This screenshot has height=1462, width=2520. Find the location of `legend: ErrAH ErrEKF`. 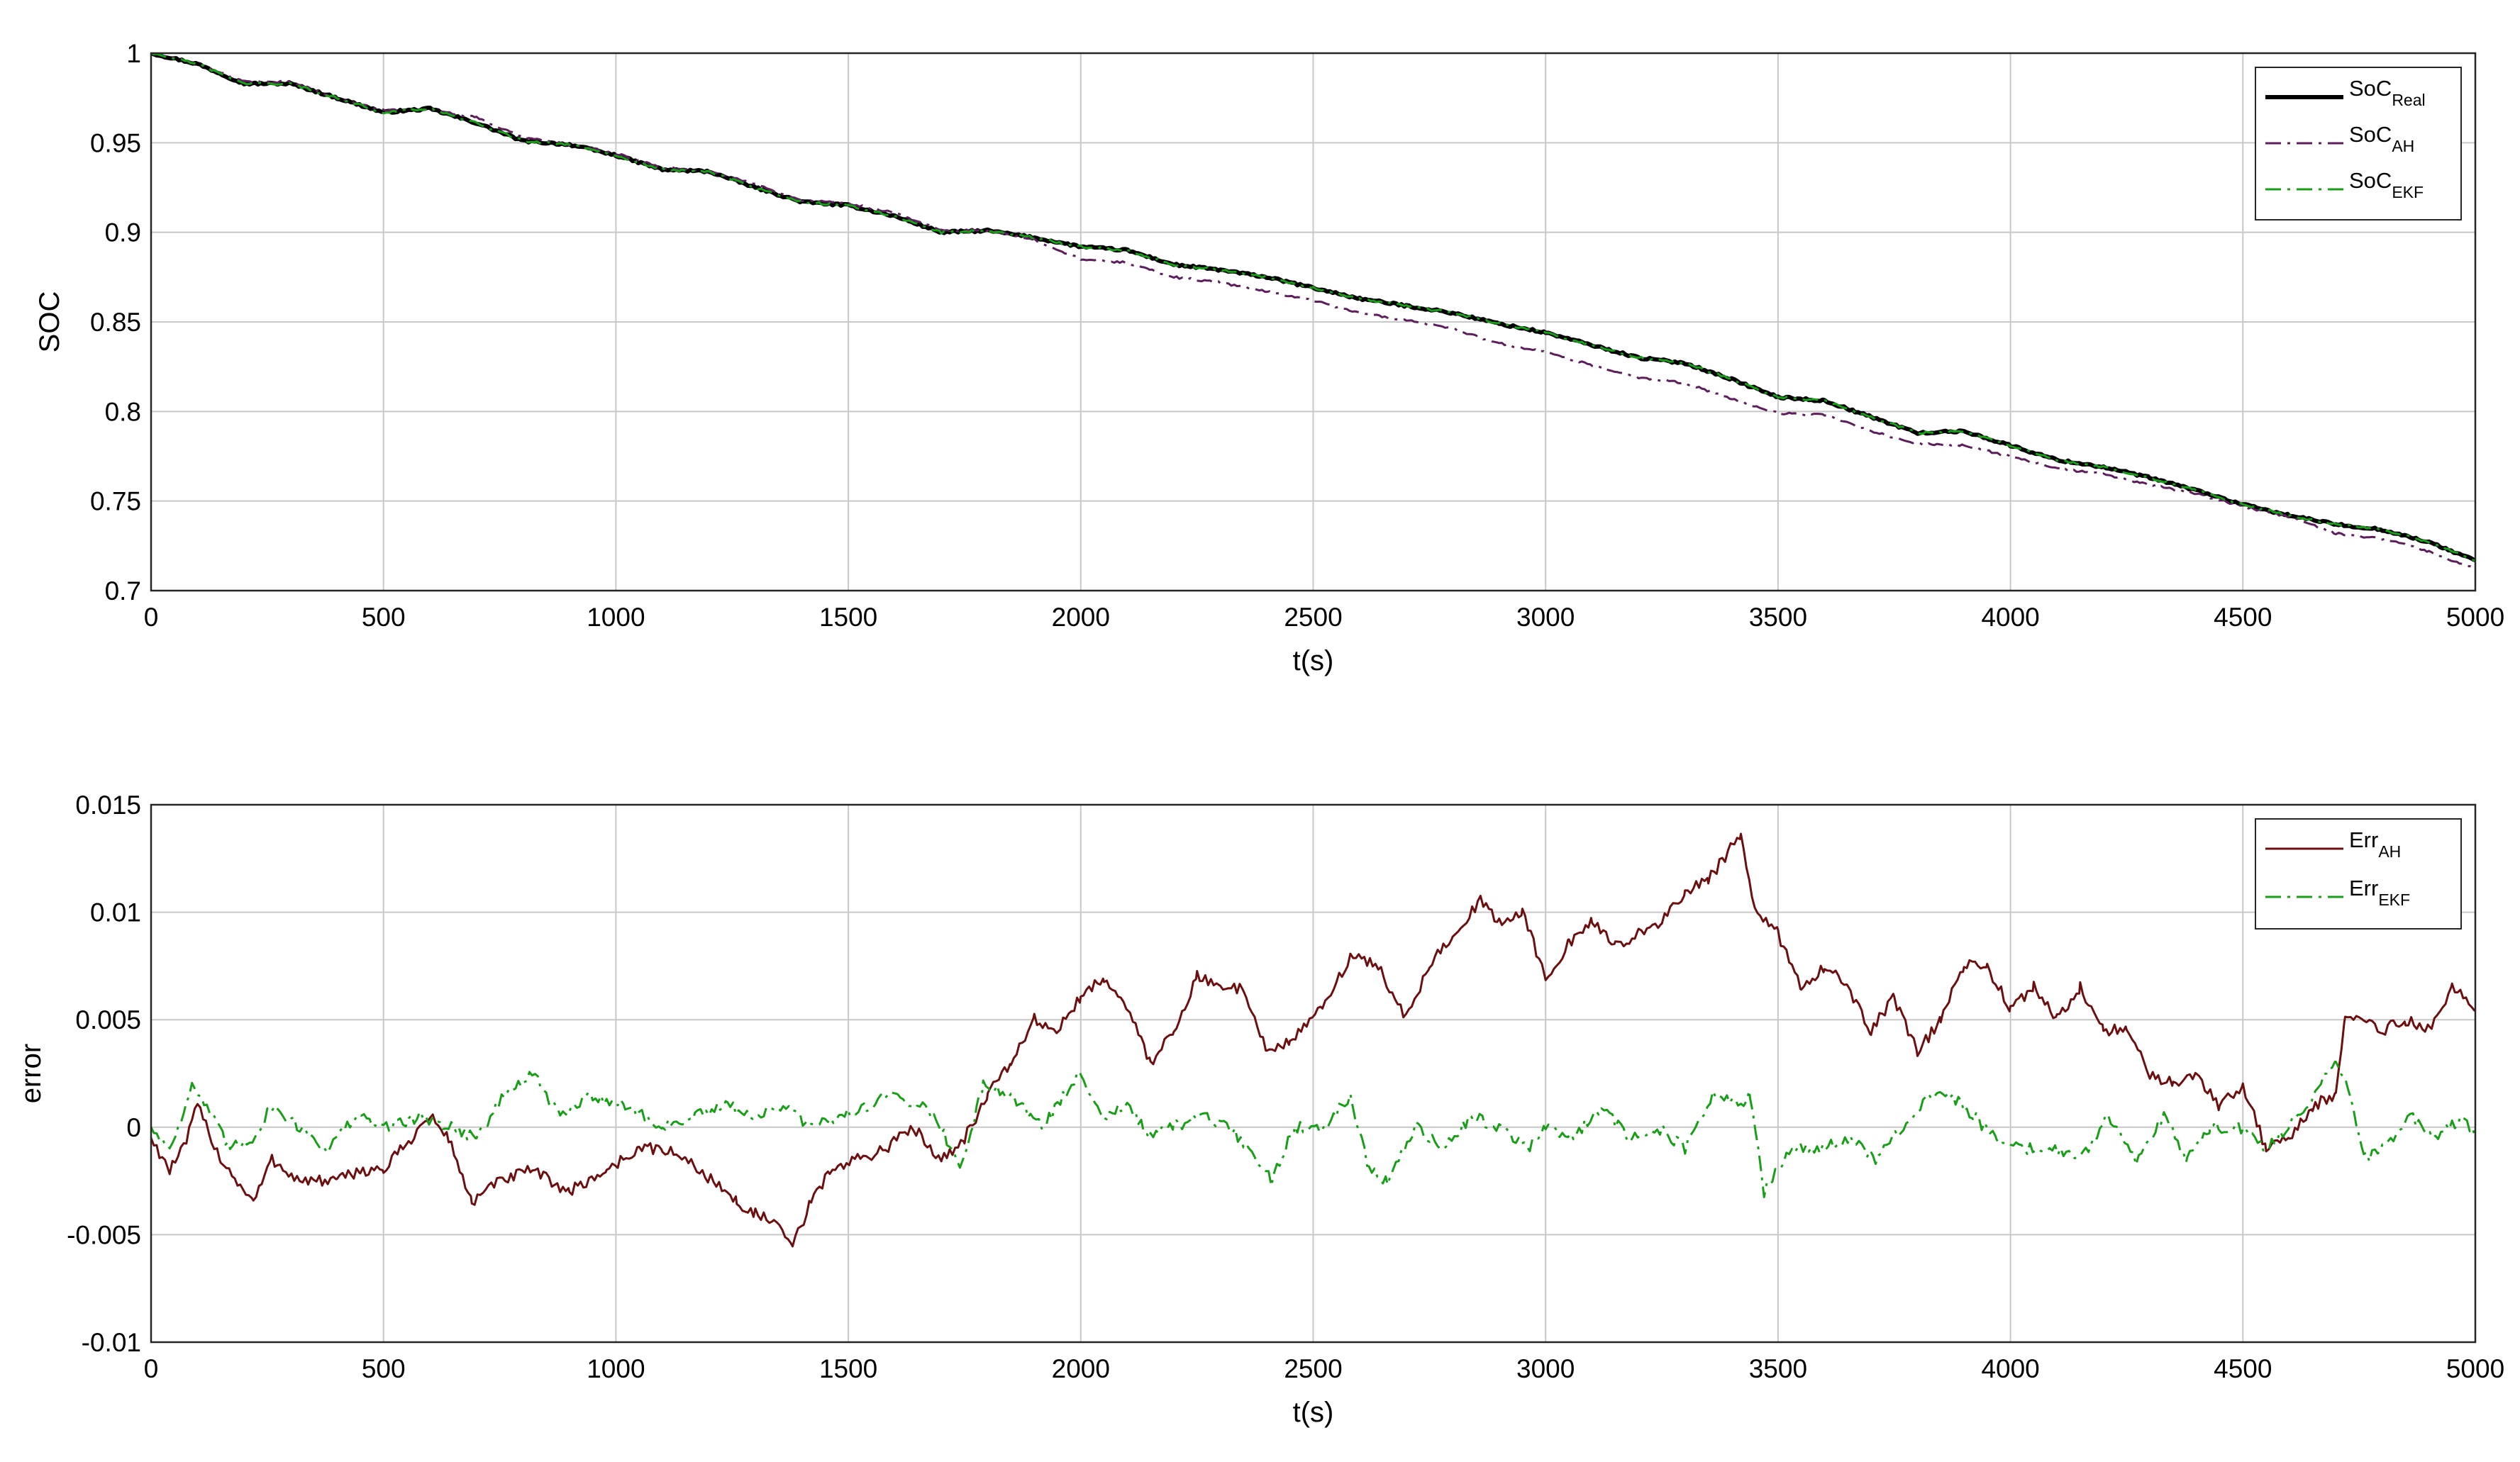

legend: ErrAH ErrEKF is located at coordinates (2359, 874).